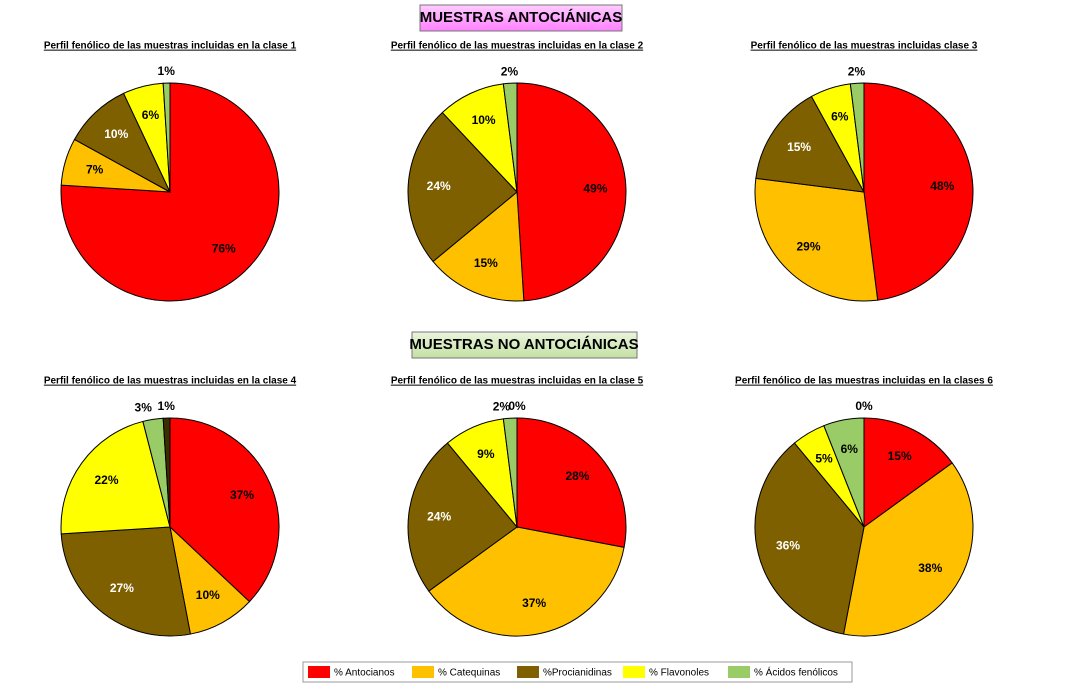 The height and width of the screenshot is (684, 1085). I want to click on section-title: MUESTRAS NO ANTOCIÁNICAS, so click(523, 344).